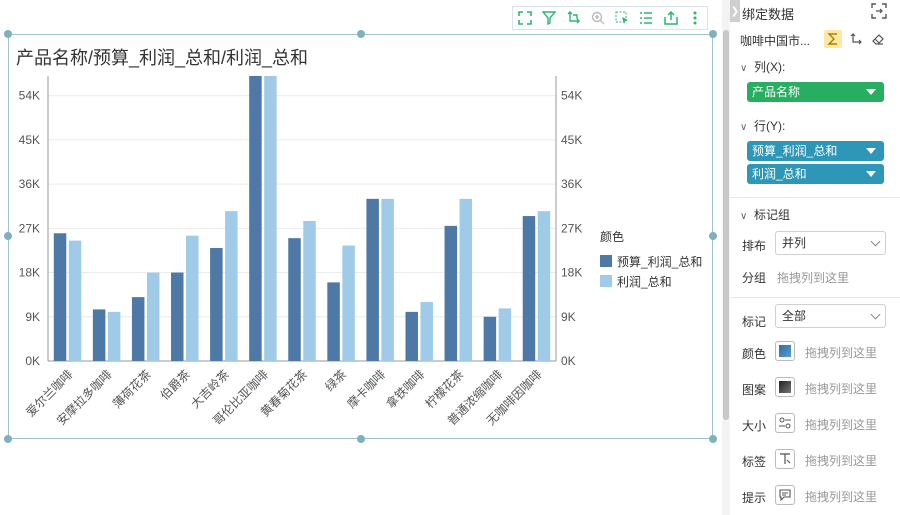 Image resolution: width=900 pixels, height=515 pixels. Describe the element at coordinates (754, 322) in the screenshot. I see `mark-label: 标记` at that location.